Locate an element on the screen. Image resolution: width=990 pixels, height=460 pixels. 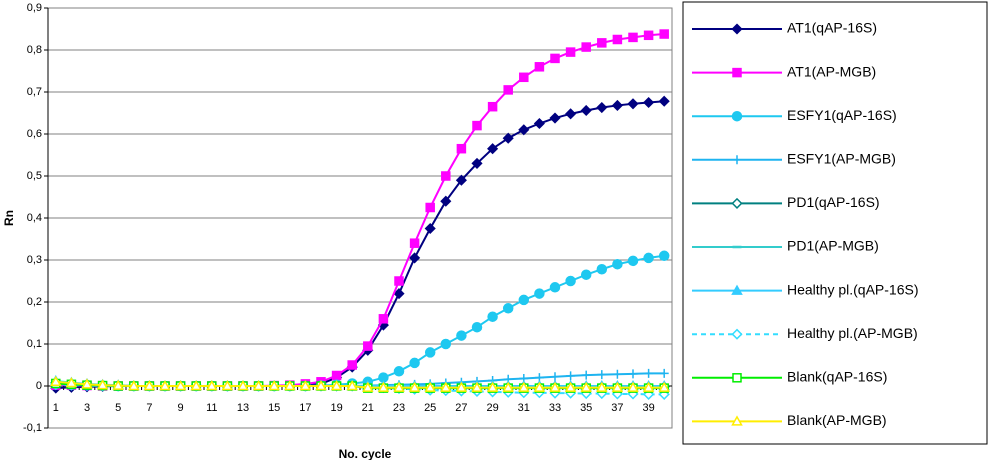
x-tick-label: 39 is located at coordinates (648, 408).